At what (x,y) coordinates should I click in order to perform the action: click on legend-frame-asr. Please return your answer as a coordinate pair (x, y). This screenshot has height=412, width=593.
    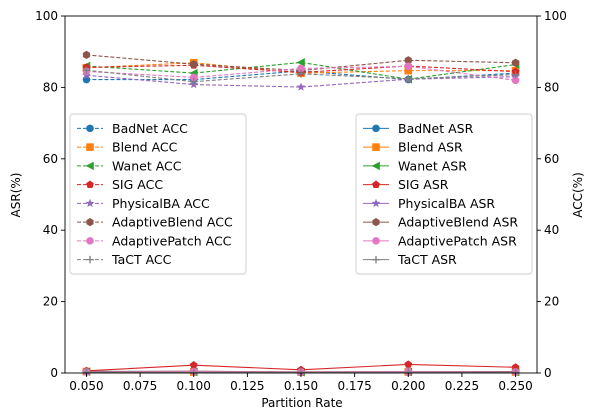
    Looking at the image, I should click on (444, 194).